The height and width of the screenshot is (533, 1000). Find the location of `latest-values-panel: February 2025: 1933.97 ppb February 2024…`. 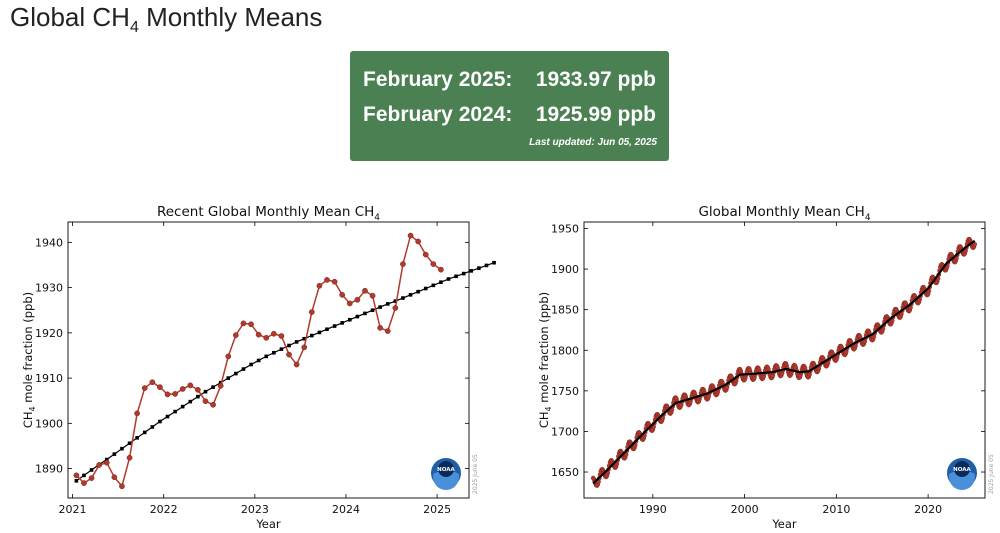

latest-values-panel: February 2025: 1933.97 ppb February 2024… is located at coordinates (509, 106).